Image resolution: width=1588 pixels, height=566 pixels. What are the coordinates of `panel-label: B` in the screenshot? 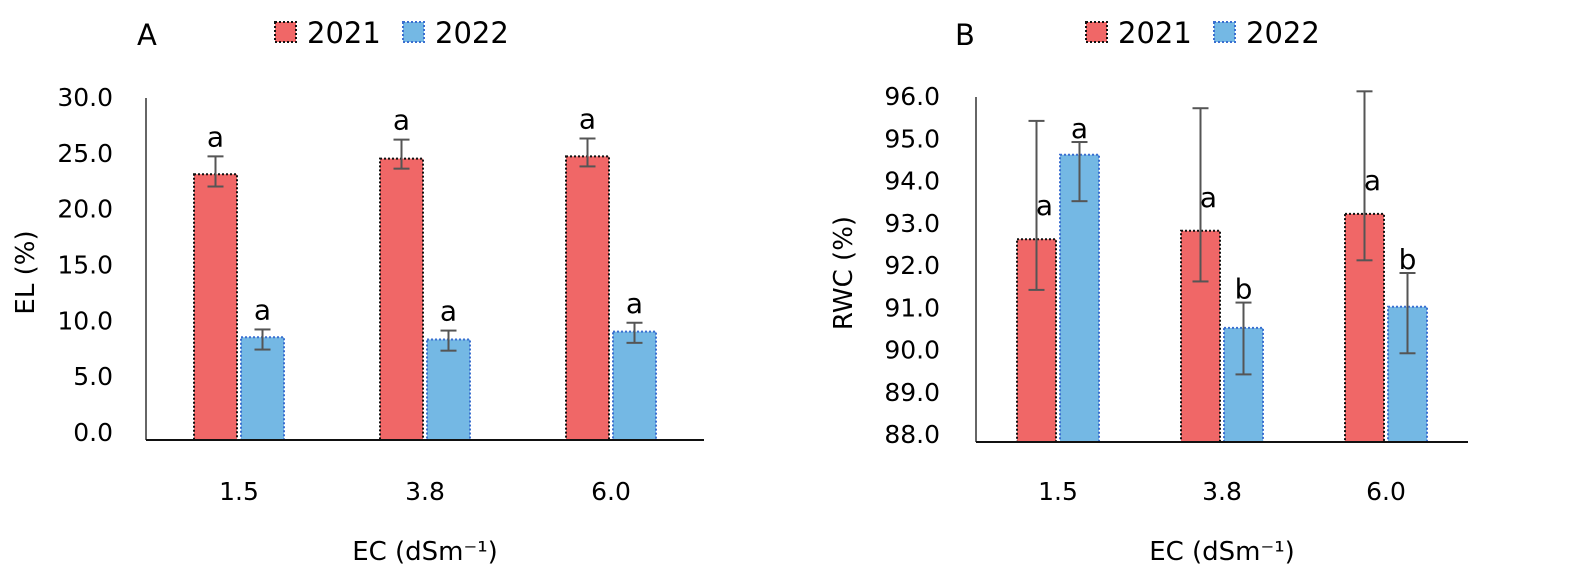 It's located at (965, 35).